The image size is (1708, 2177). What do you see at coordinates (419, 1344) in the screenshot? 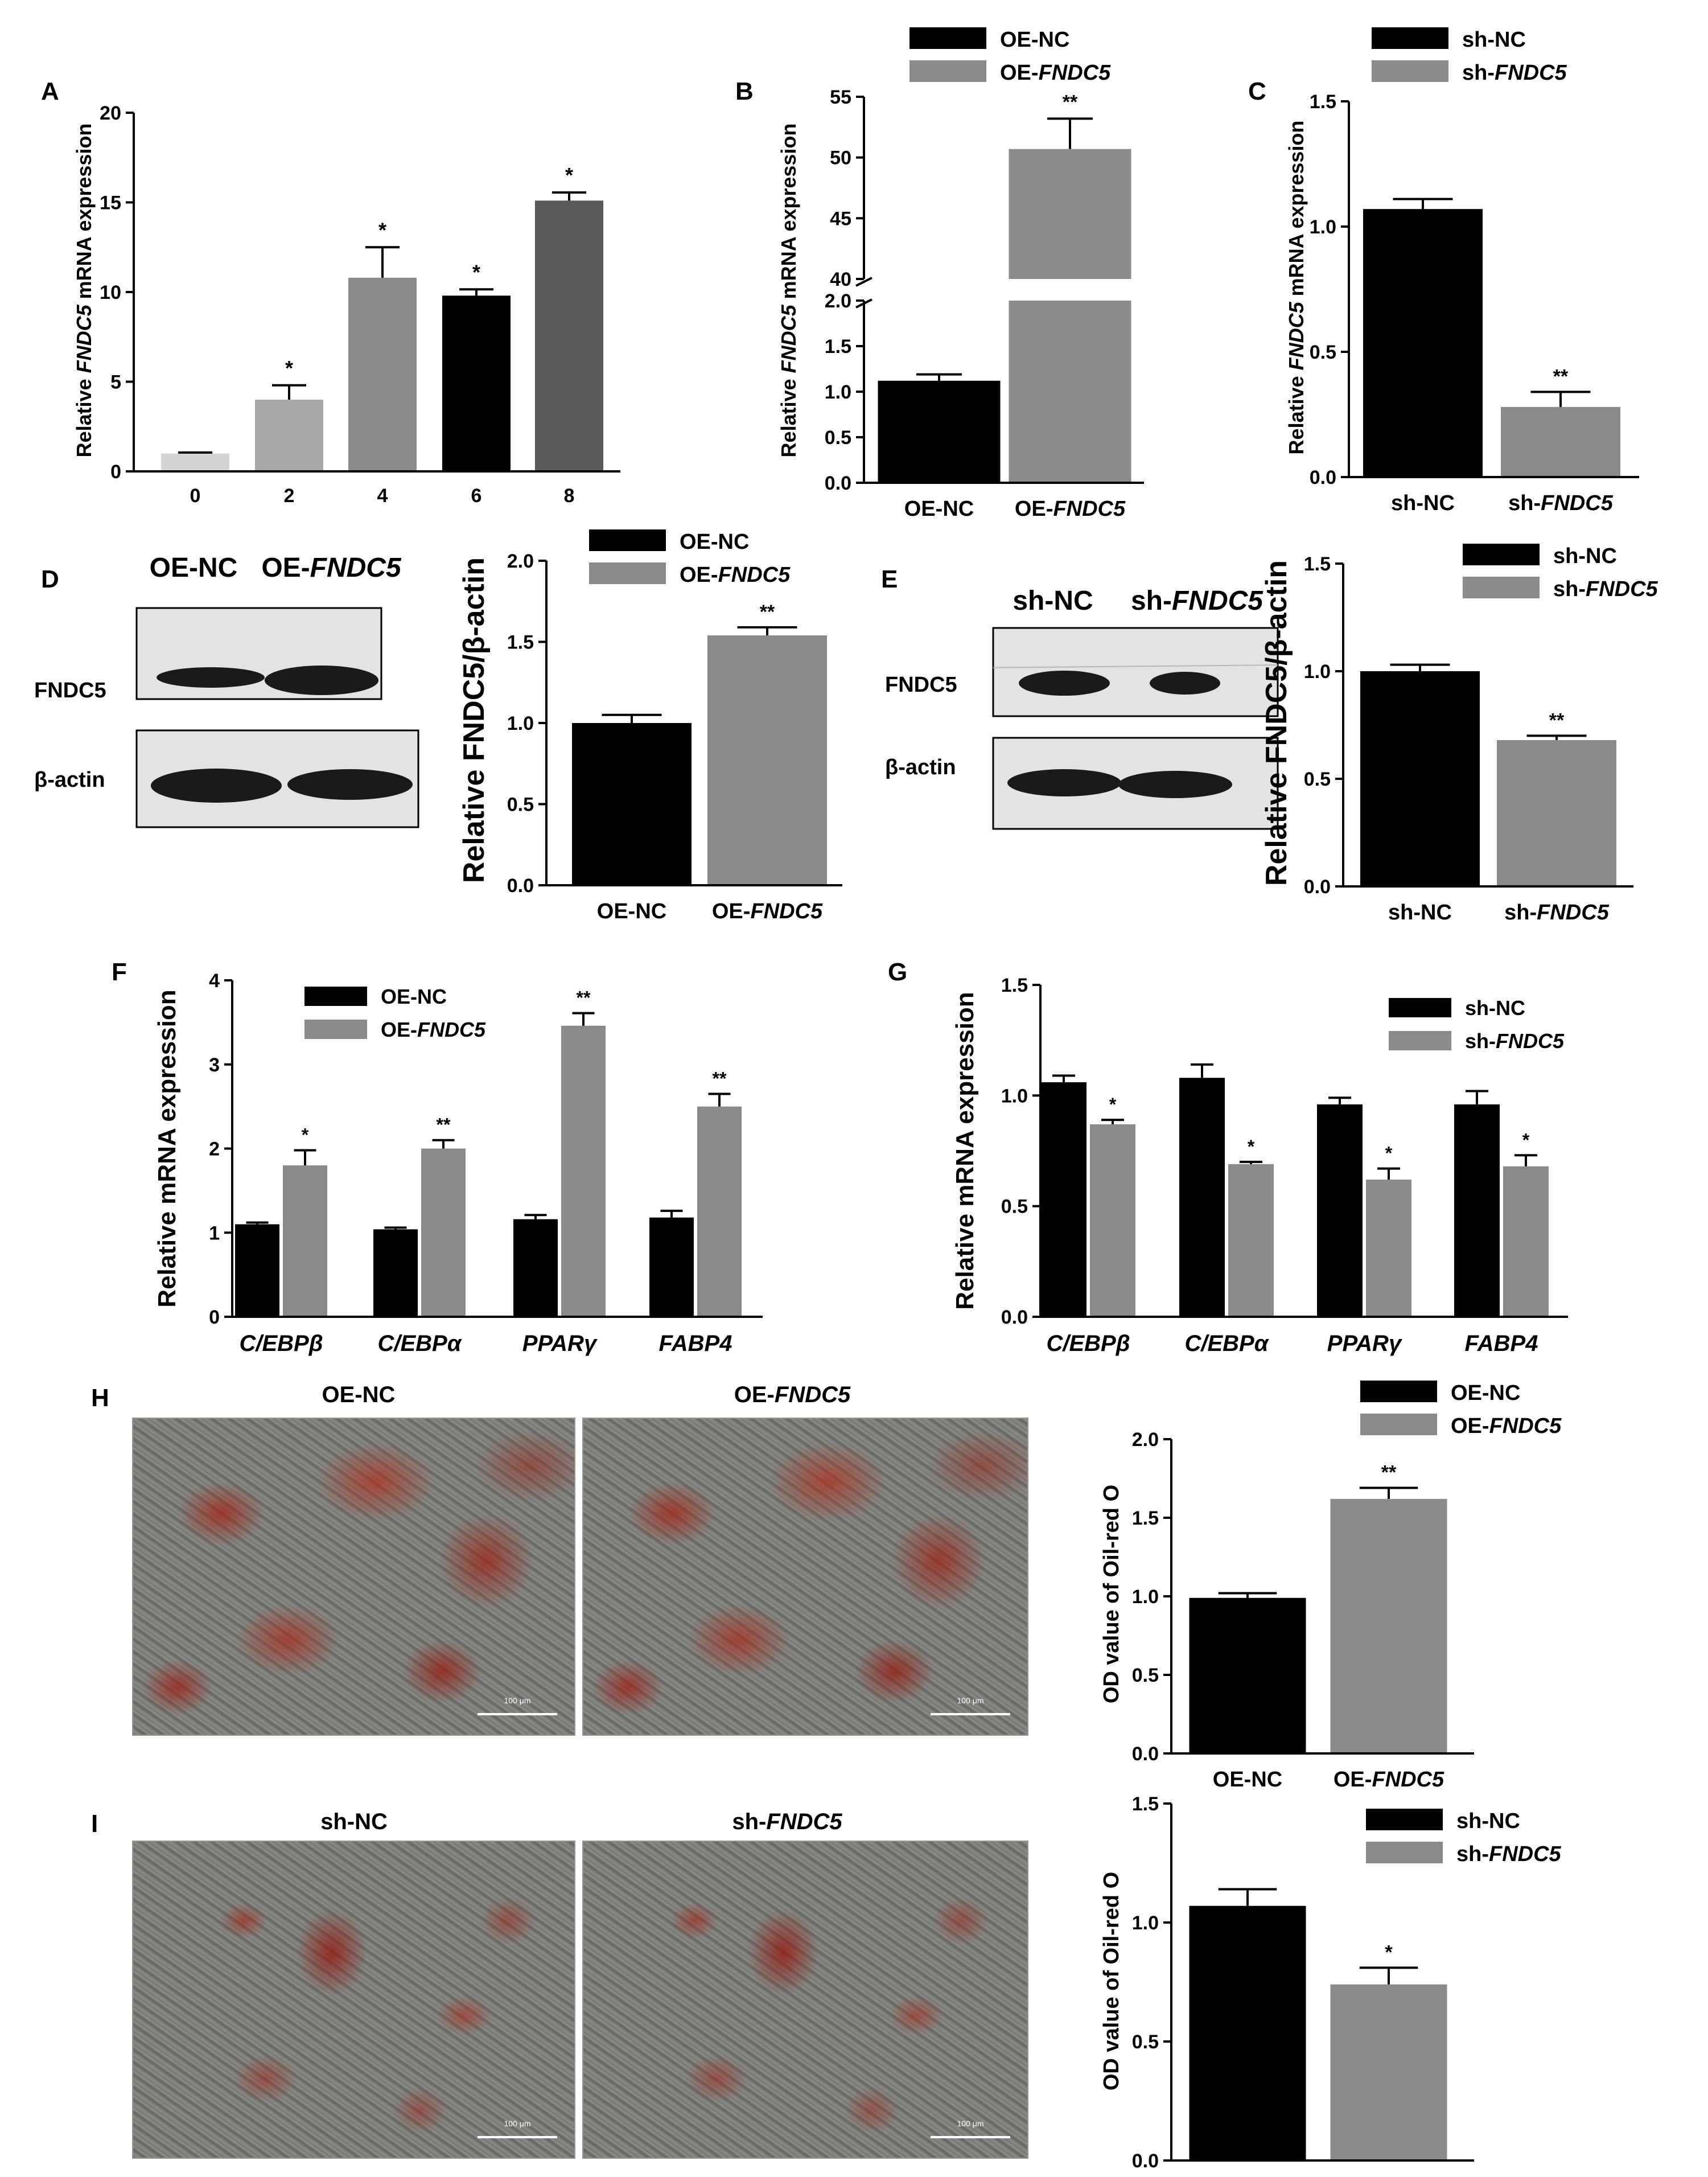
I see `x-tick-label: C/EBPα` at bounding box center [419, 1344].